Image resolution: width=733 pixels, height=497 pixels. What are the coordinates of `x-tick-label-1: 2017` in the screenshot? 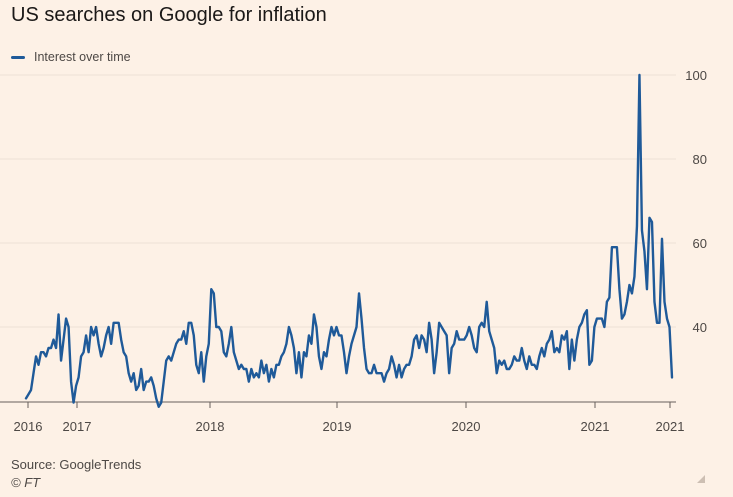 It's located at (77, 426).